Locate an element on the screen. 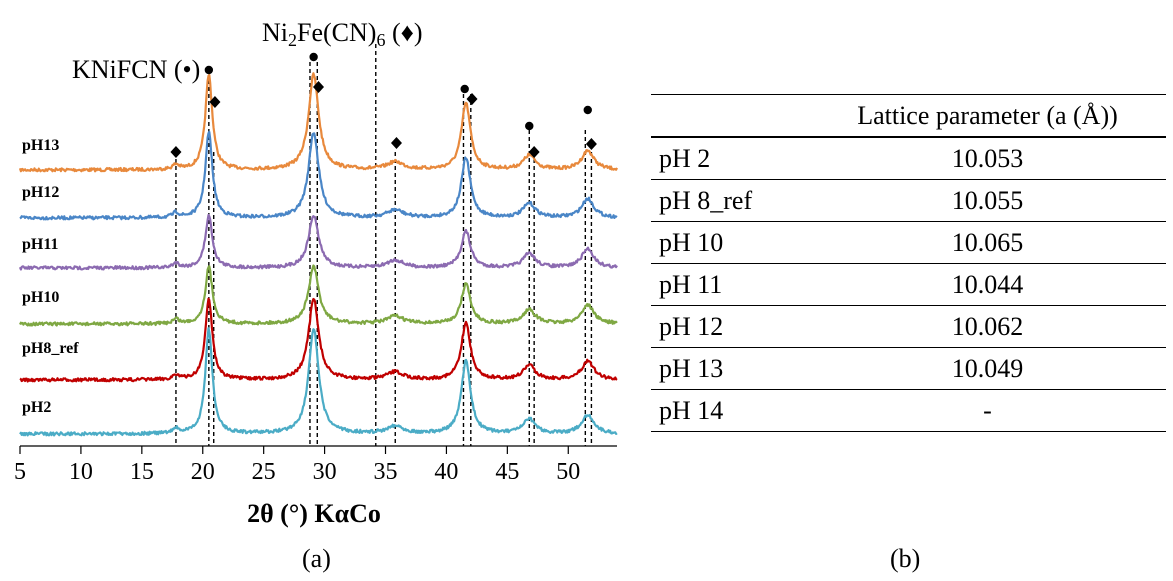 This screenshot has width=1173, height=581. x-tick-label: 15 is located at coordinates (142, 472).